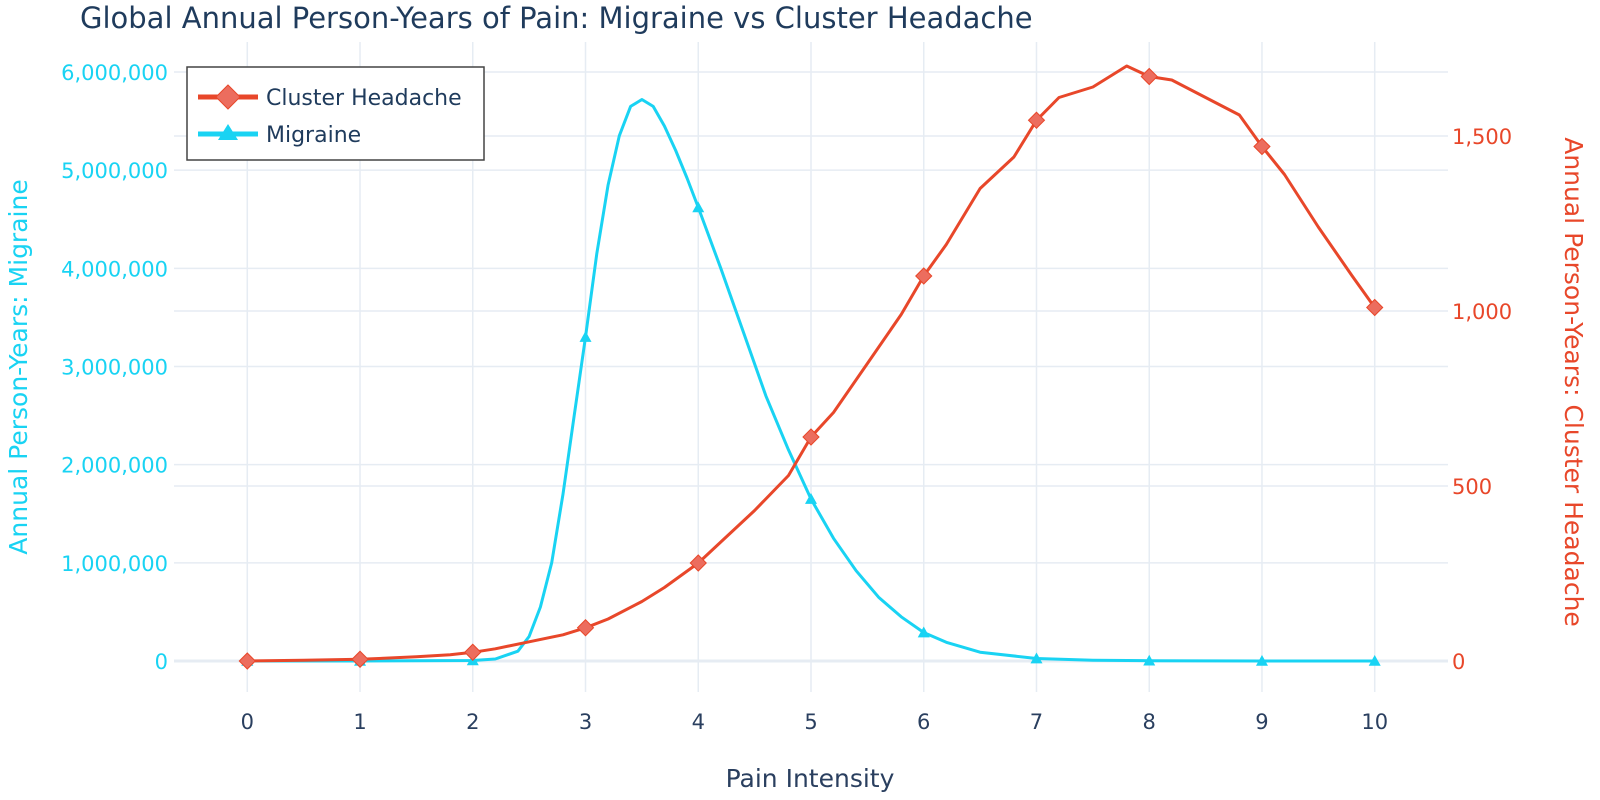 This screenshot has width=1600, height=800. What do you see at coordinates (114, 171) in the screenshot?
I see `y-left-tick-label: 5,000,000` at bounding box center [114, 171].